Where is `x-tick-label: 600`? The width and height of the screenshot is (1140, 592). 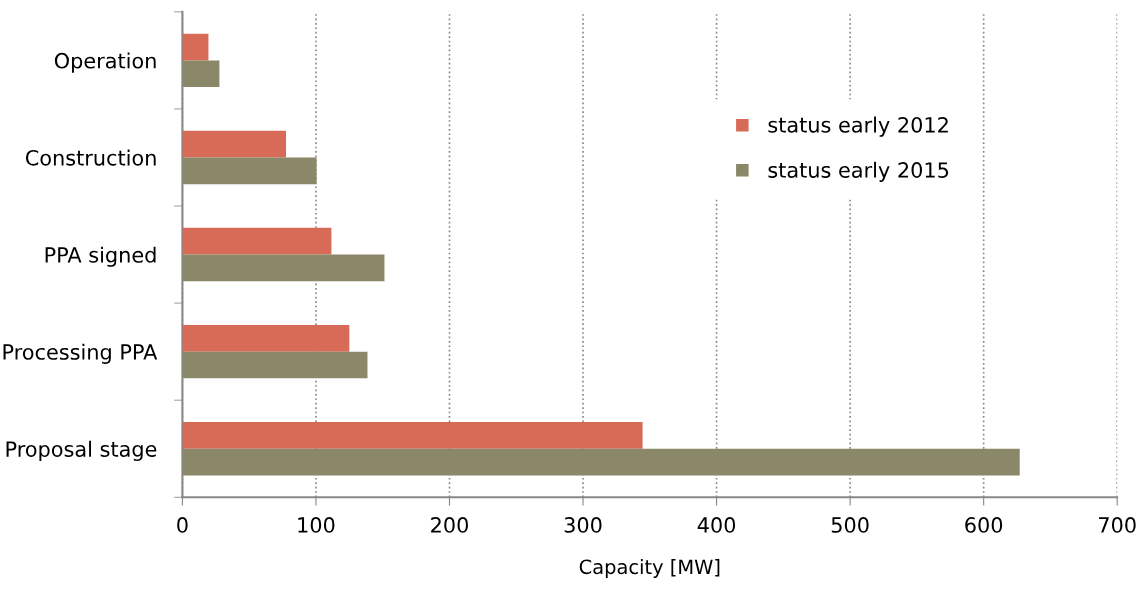
x-tick-label: 600 is located at coordinates (984, 525).